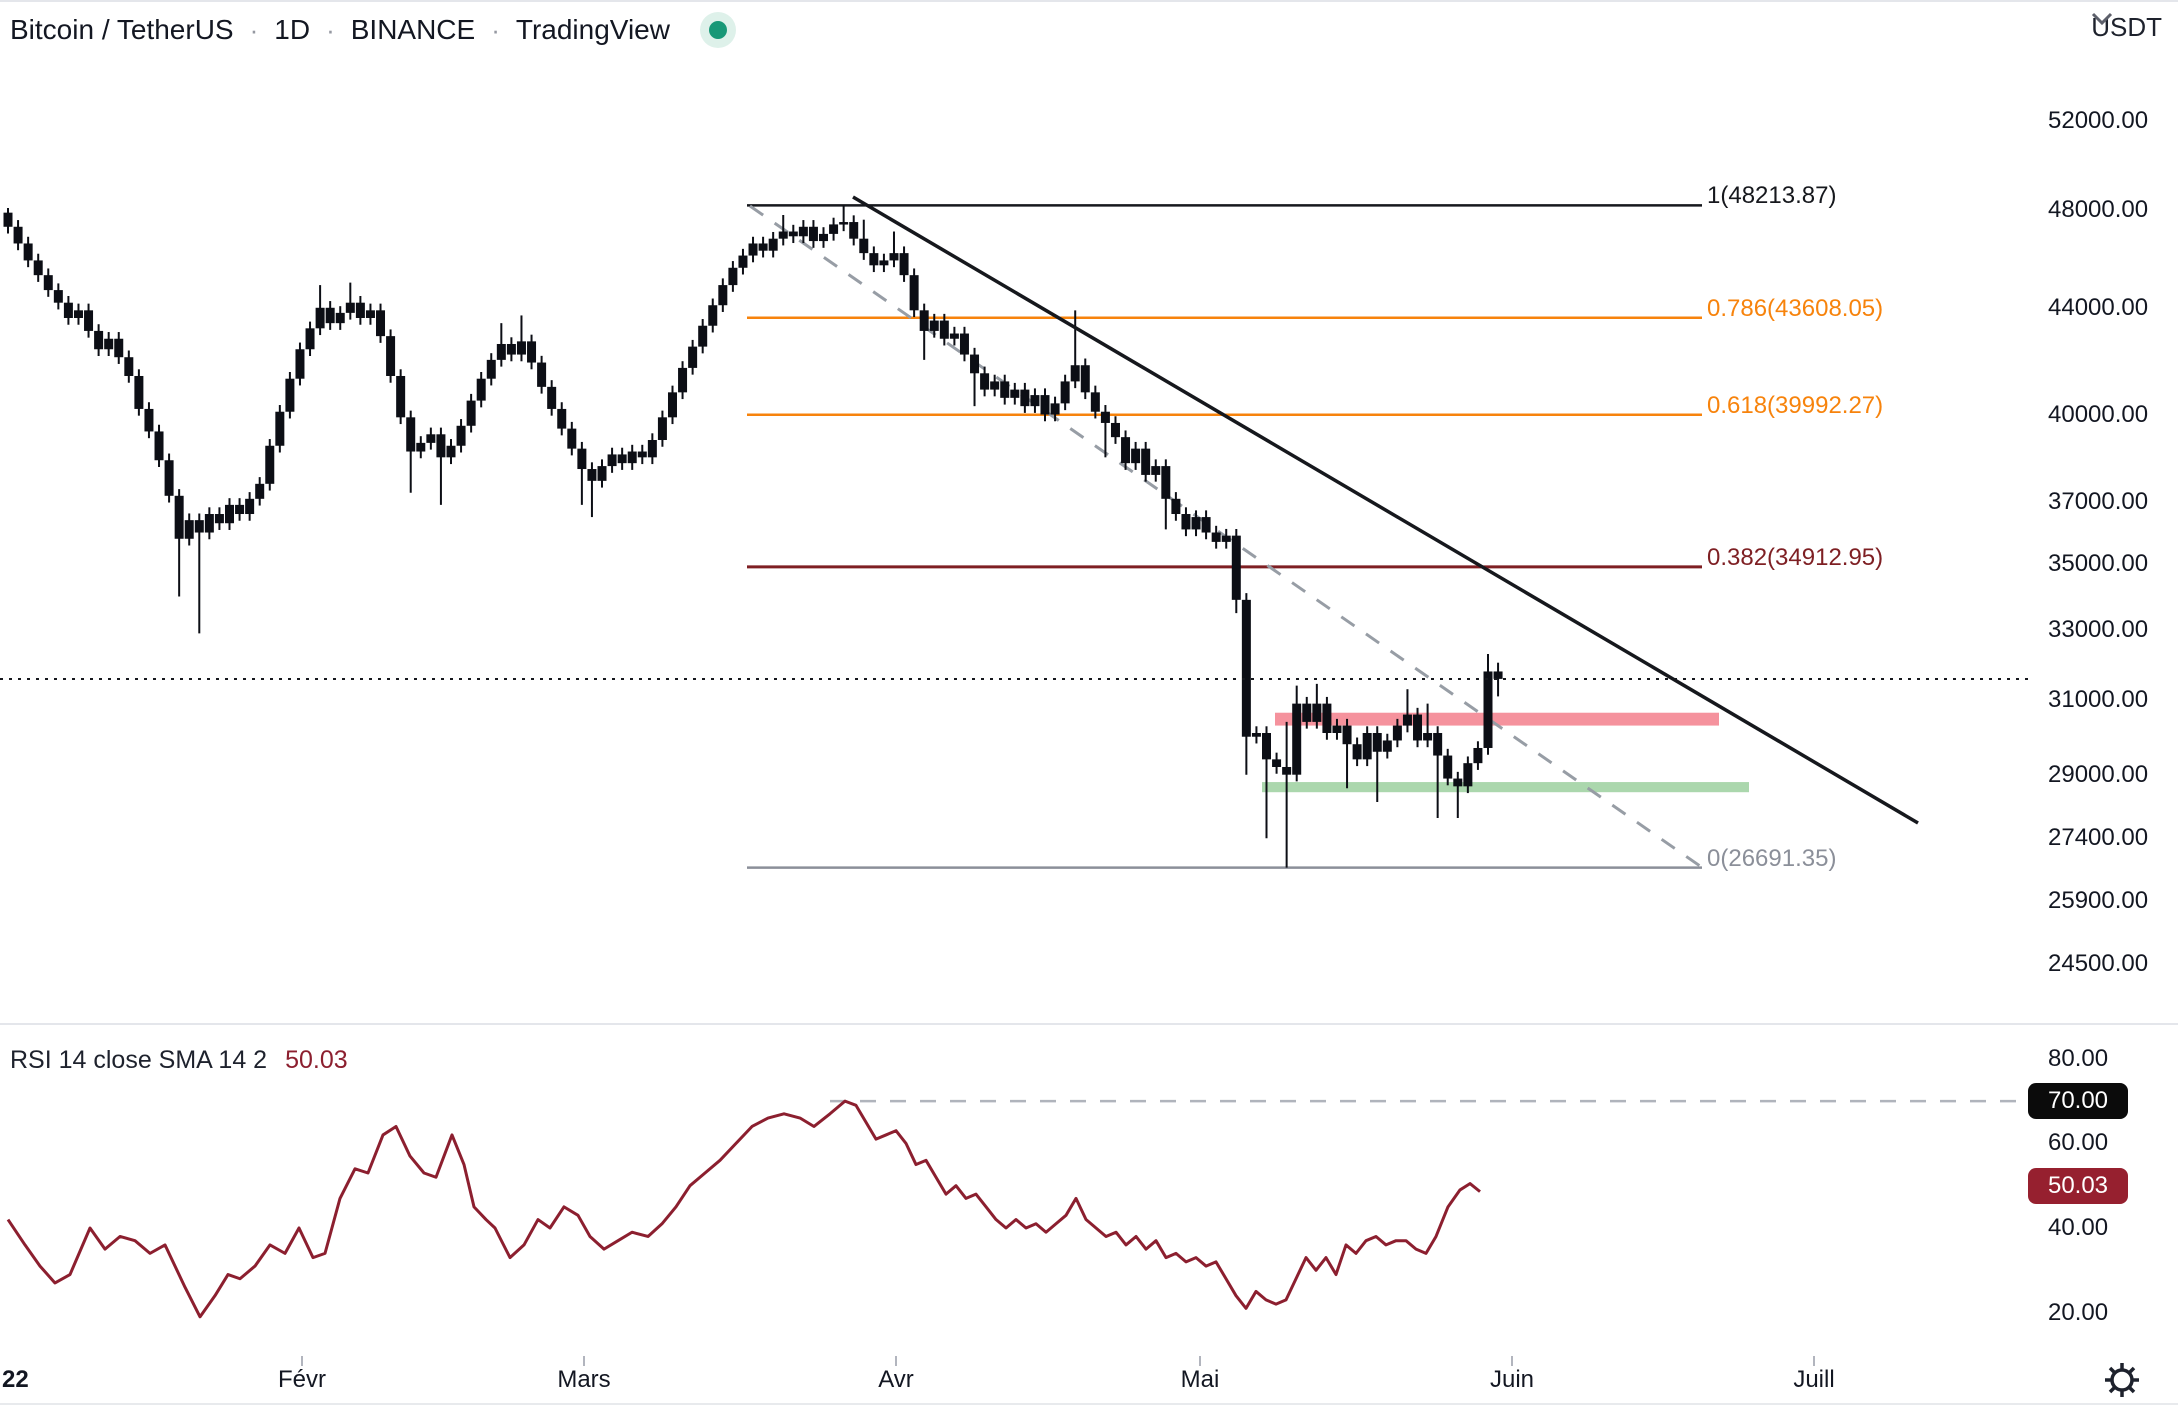  Describe the element at coordinates (2098, 414) in the screenshot. I see `price-axis-label: 40000.00` at that location.